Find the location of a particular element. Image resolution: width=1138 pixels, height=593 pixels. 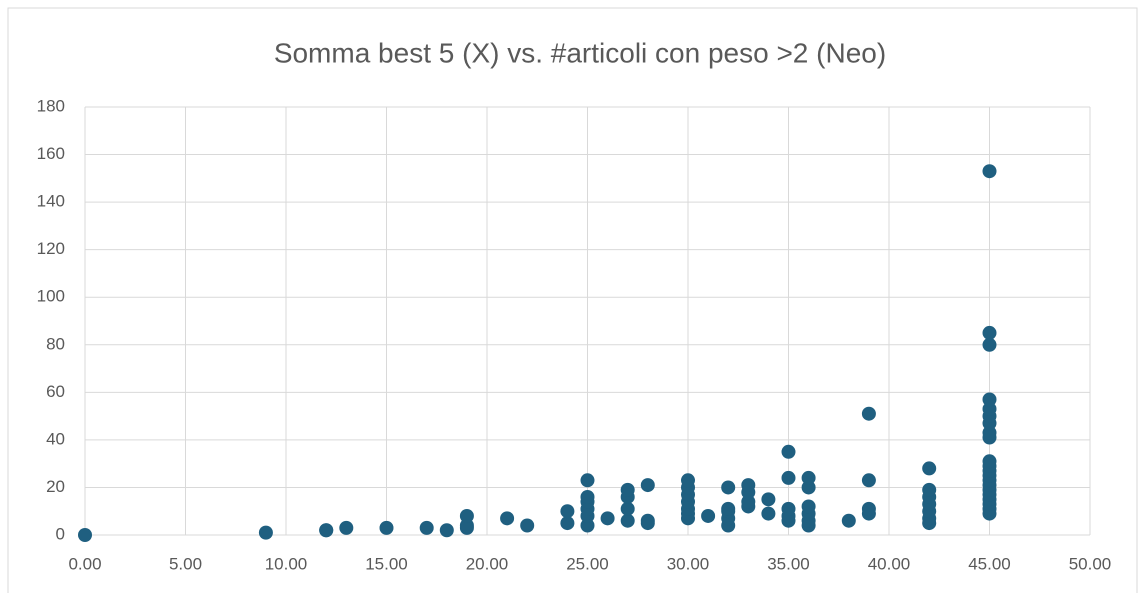

y-tick-label: 100 is located at coordinates (51, 296).